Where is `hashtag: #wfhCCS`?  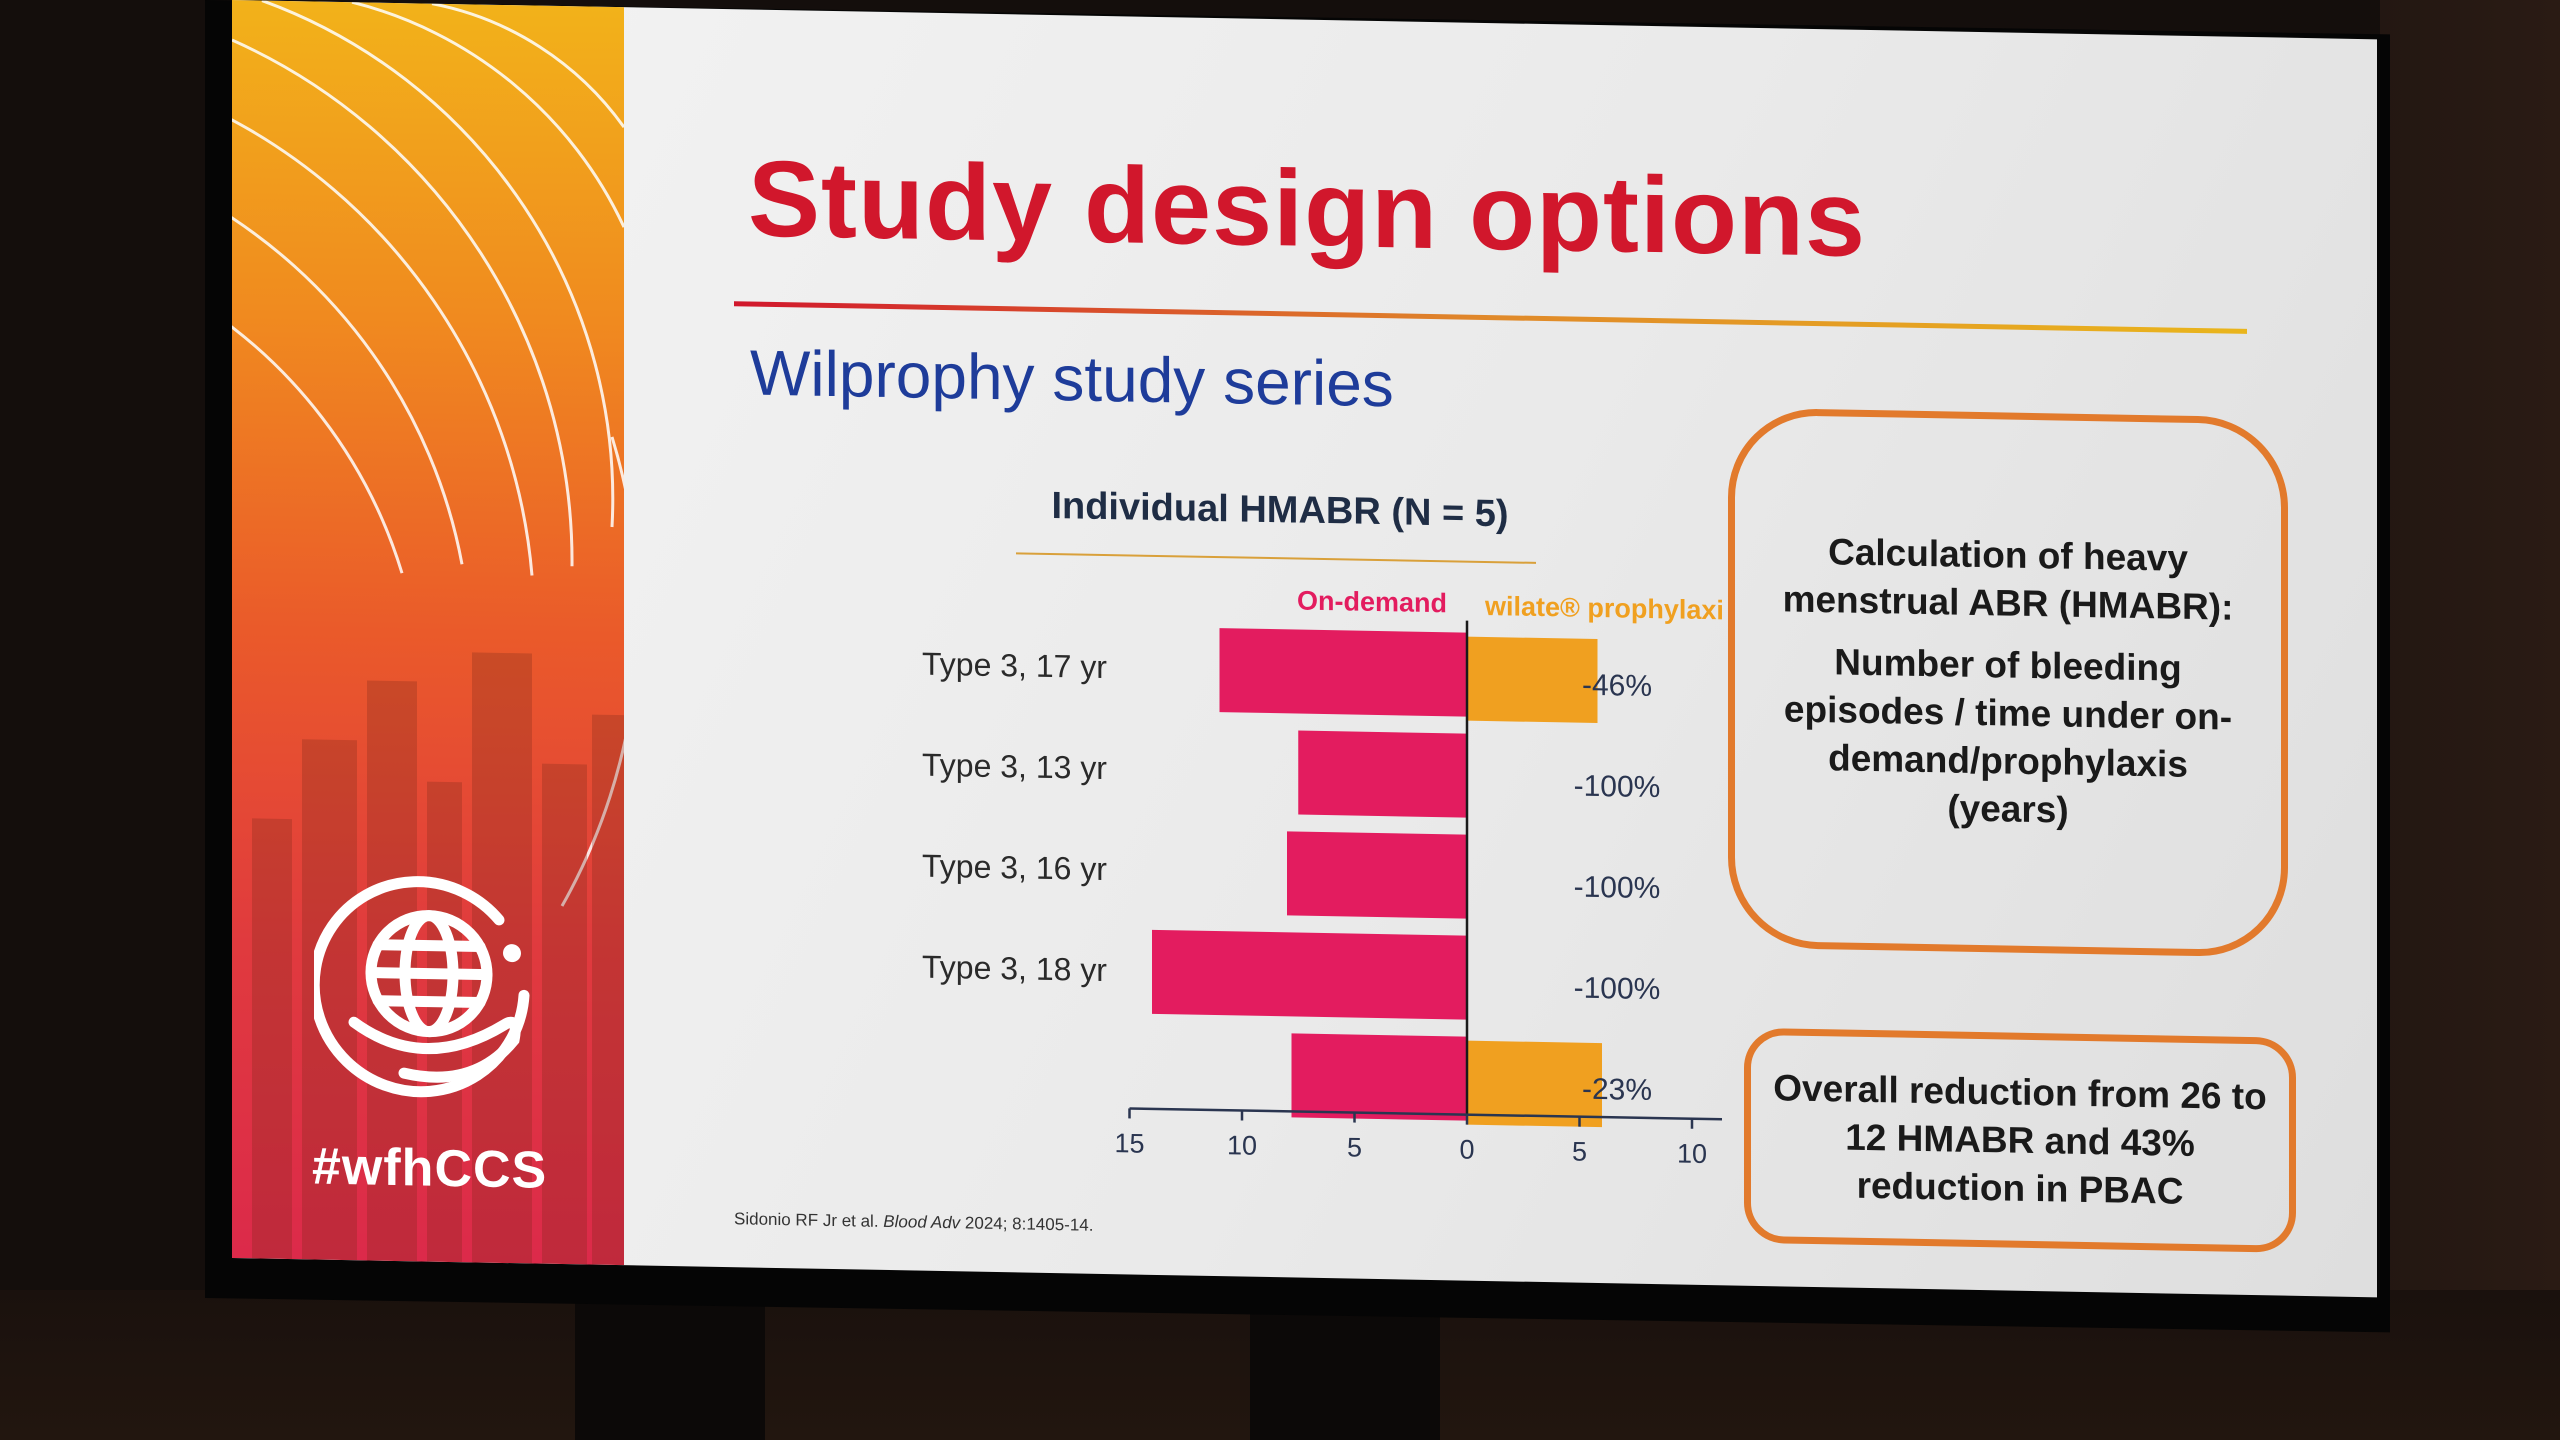
hashtag: #wfhCCS is located at coordinates (430, 1168).